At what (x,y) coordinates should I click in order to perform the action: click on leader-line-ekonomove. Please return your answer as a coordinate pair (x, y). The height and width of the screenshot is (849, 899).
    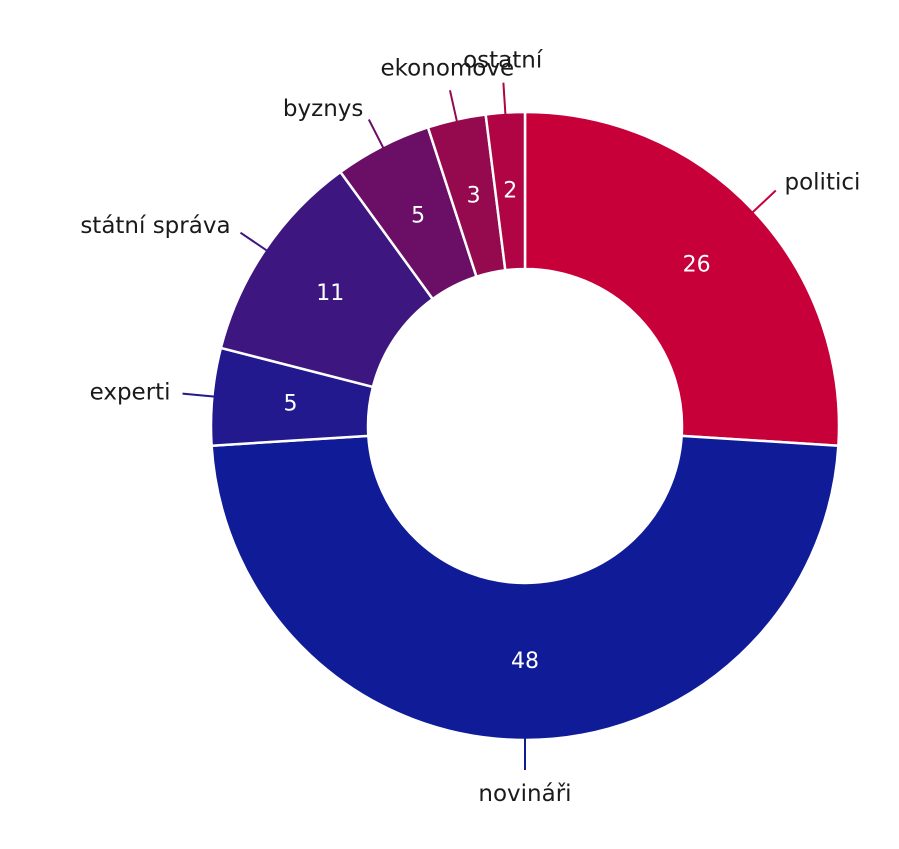
    Looking at the image, I should click on (453, 107).